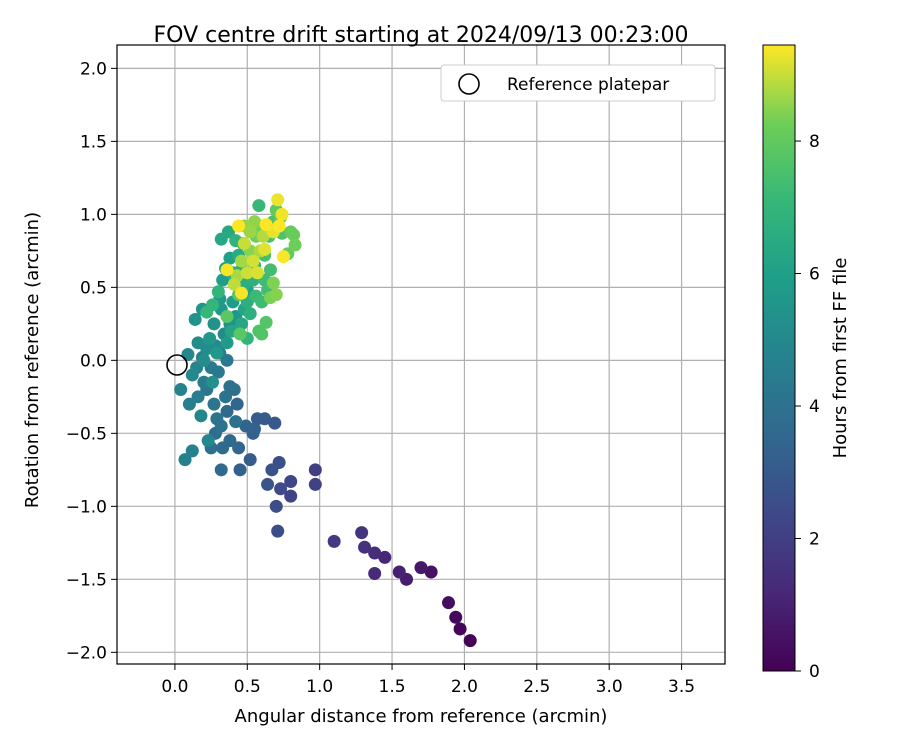  What do you see at coordinates (93, 69) in the screenshot?
I see `y-tick-label: 2.0` at bounding box center [93, 69].